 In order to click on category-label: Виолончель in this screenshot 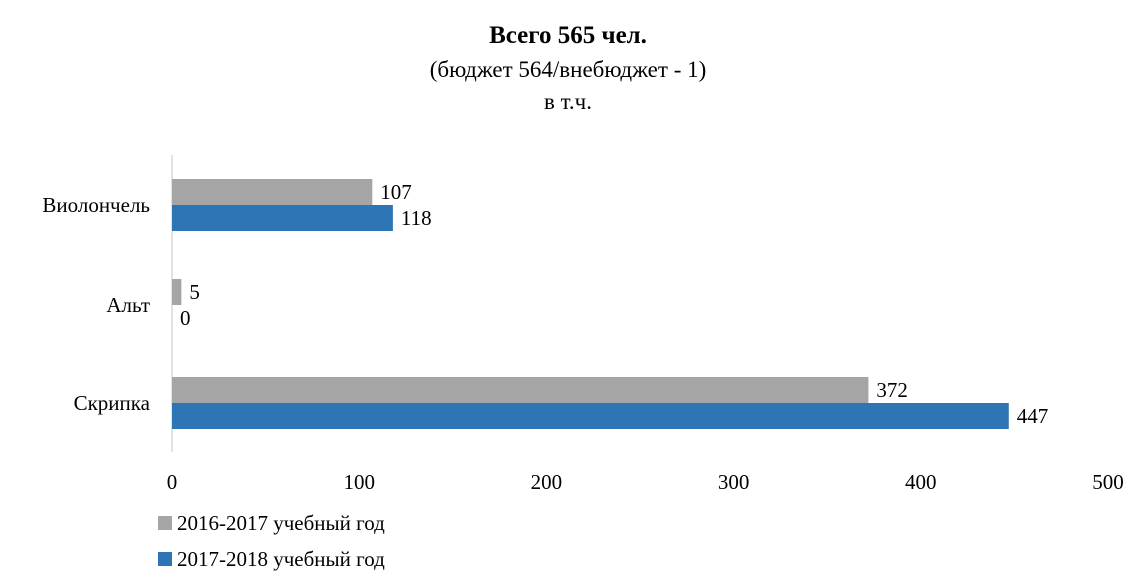, I will do `click(96, 205)`.